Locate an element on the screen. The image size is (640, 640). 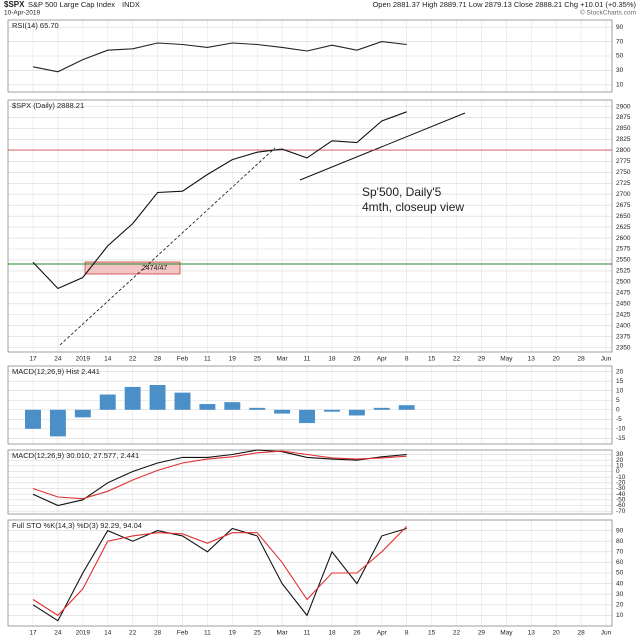
x-tick-label: 19 is located at coordinates (233, 359).